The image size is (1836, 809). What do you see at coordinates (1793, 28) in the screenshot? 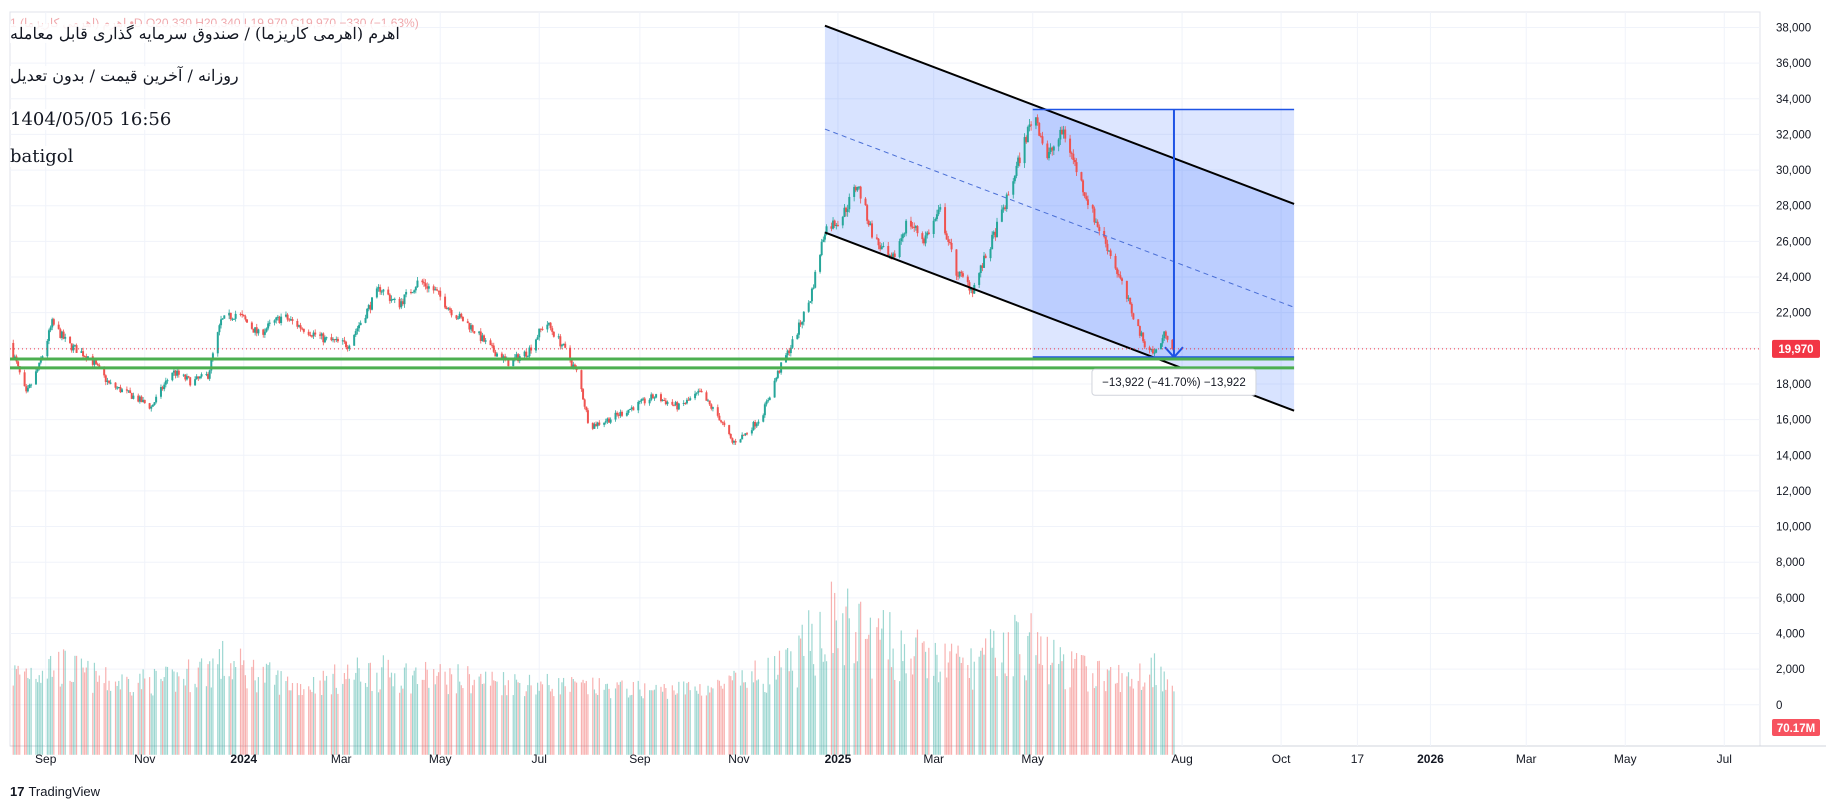
I see `y-tick-label: 38,000` at bounding box center [1793, 28].